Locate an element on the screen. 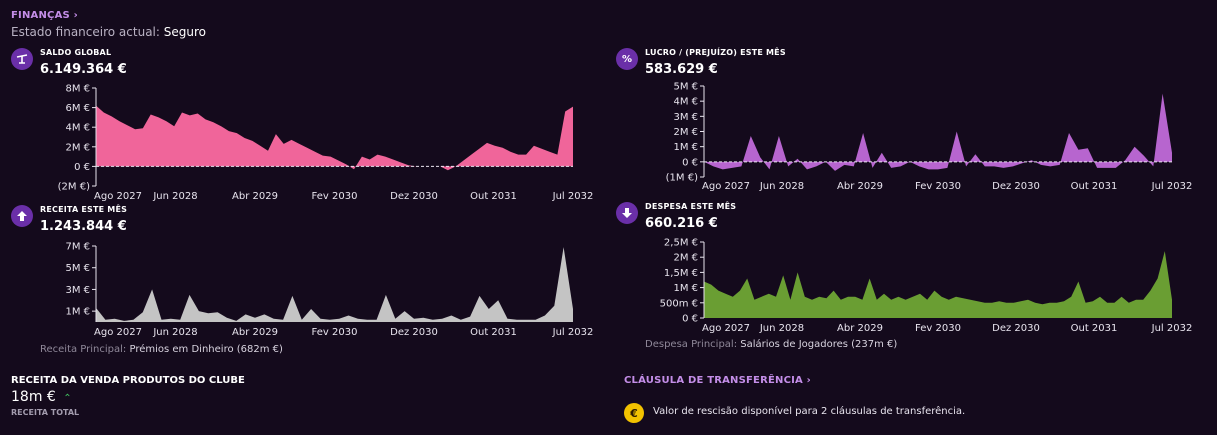 The width and height of the screenshot is (1217, 435). saldo-y-tick-label: (2M €) is located at coordinates (74, 187).